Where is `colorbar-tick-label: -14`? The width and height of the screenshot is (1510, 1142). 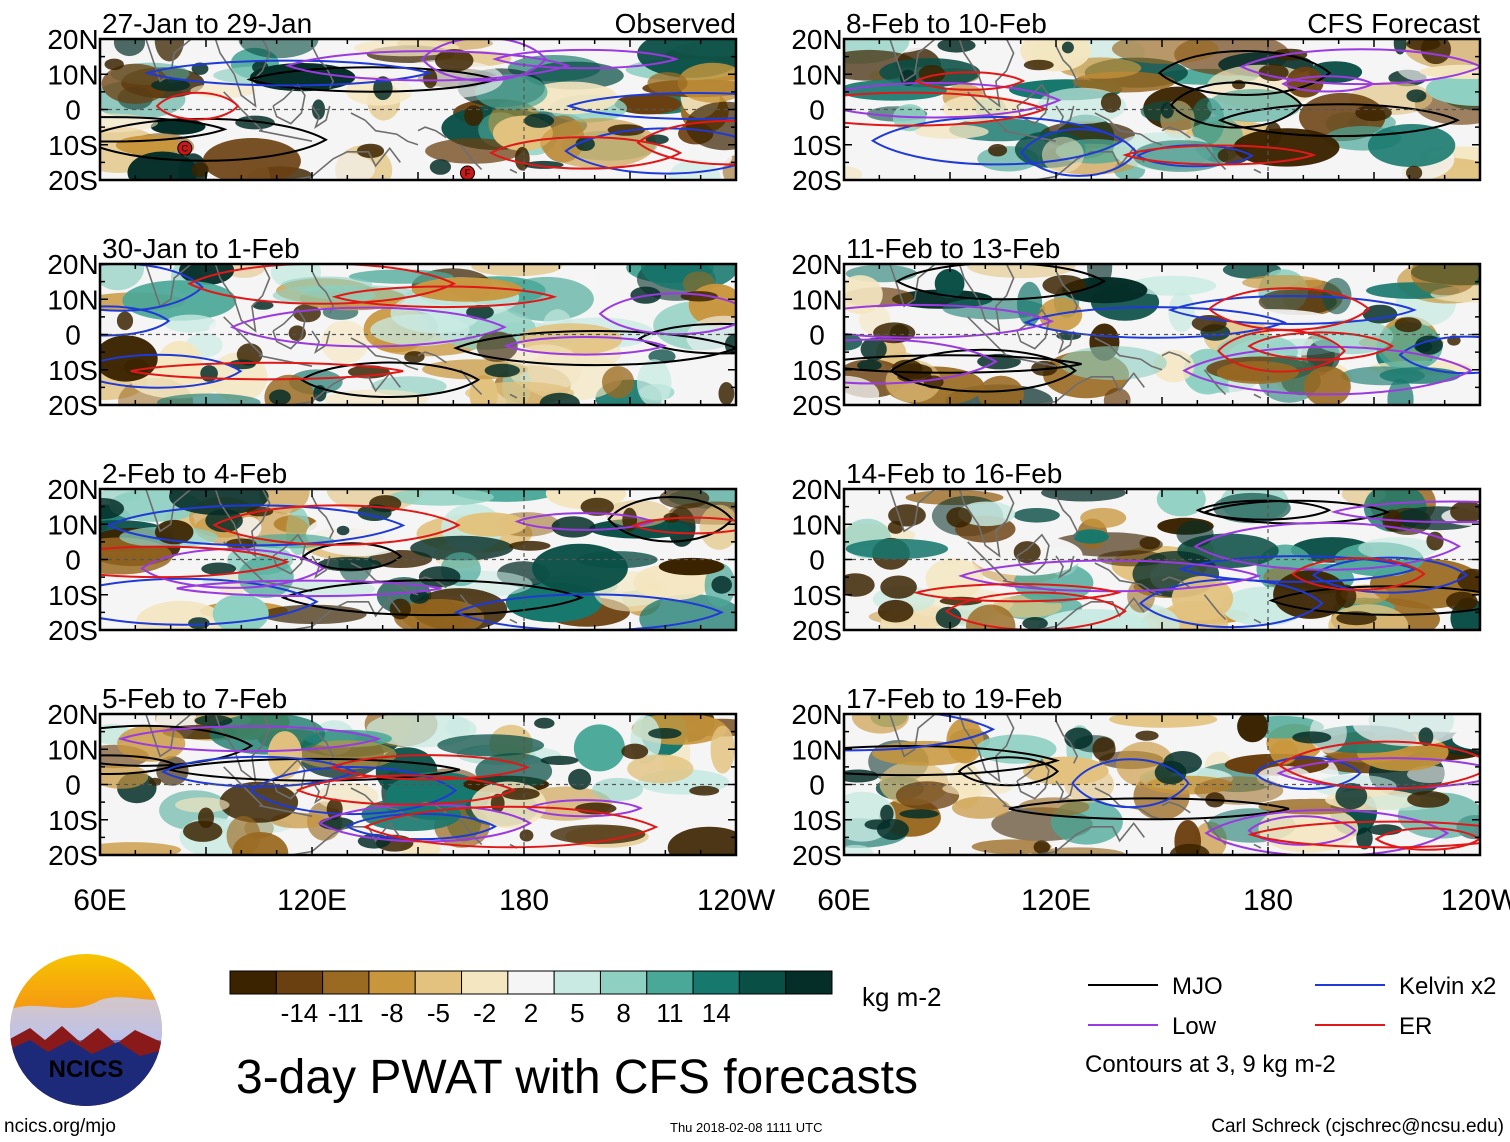
colorbar-tick-label: -14 is located at coordinates (300, 1013).